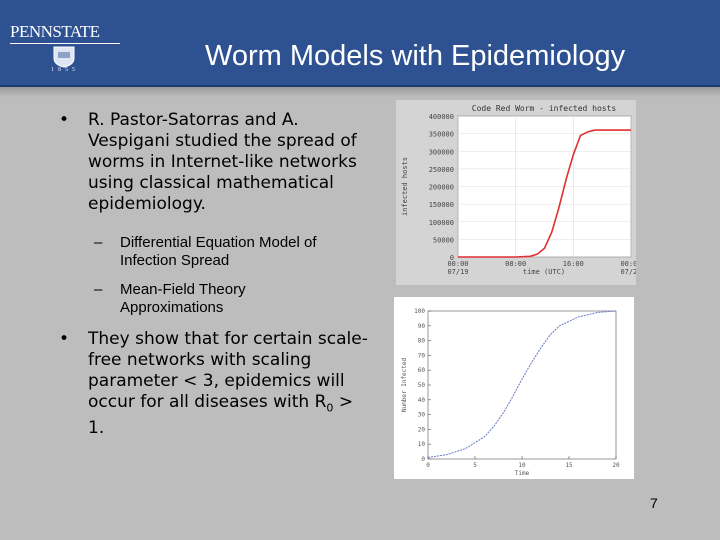 This screenshot has width=720, height=540. What do you see at coordinates (422, 341) in the screenshot?
I see `y-tick-label: 80` at bounding box center [422, 341].